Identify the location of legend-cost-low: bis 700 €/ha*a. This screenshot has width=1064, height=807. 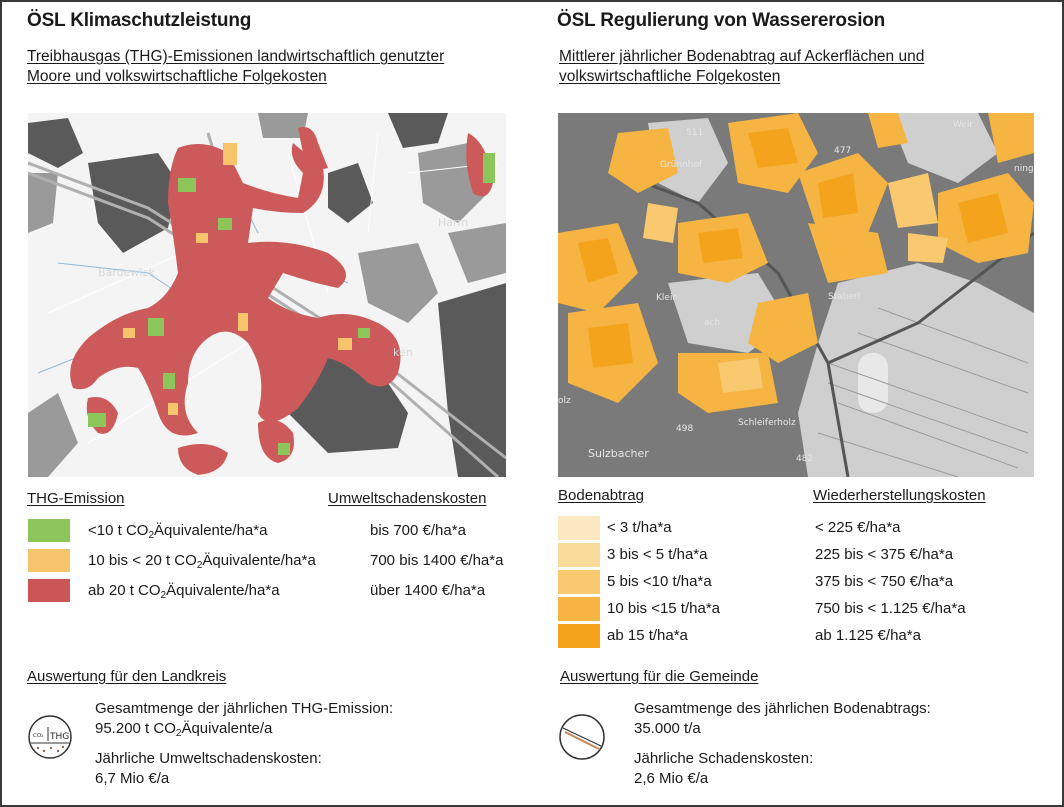
(418, 530).